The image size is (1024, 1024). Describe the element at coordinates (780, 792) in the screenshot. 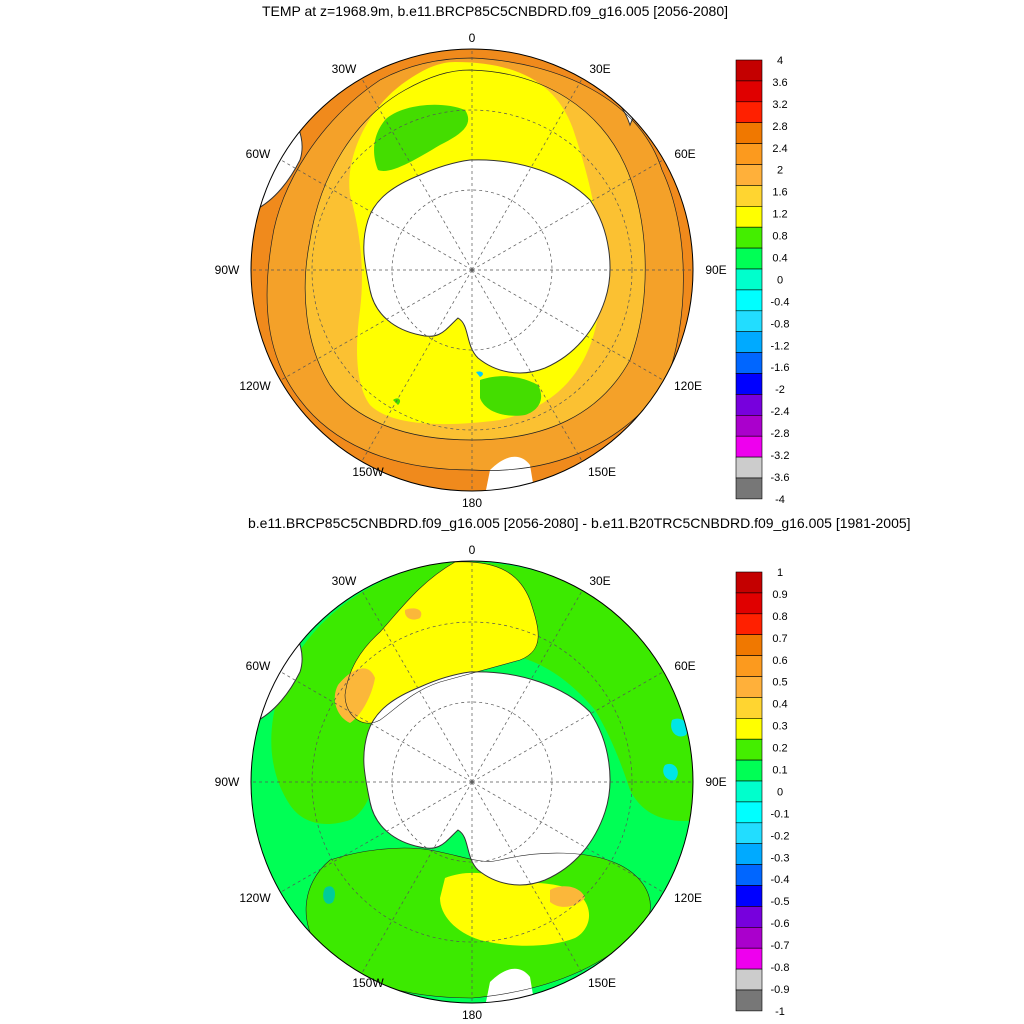

I see `colorbar-label: 0` at that location.